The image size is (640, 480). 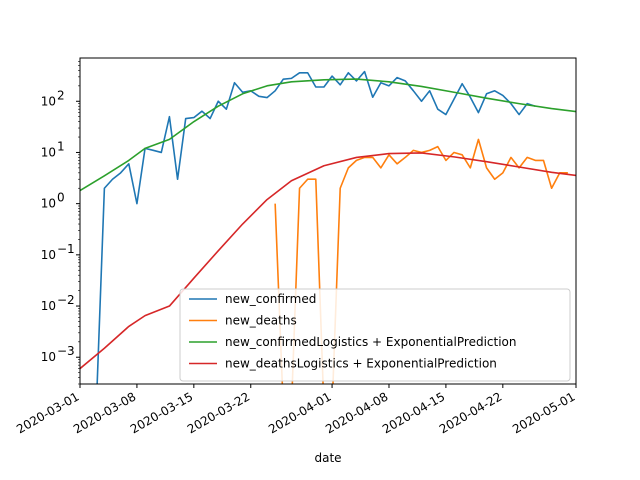 I want to click on y-tick-exponent-0: −3, so click(x=66, y=351).